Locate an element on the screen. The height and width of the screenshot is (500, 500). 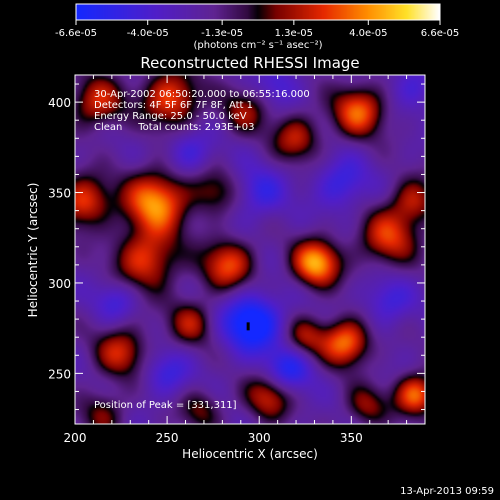
annotation-time-range: 30-Apr-2002 06:50:20.000 to 06:55:16.000 is located at coordinates (202, 94).